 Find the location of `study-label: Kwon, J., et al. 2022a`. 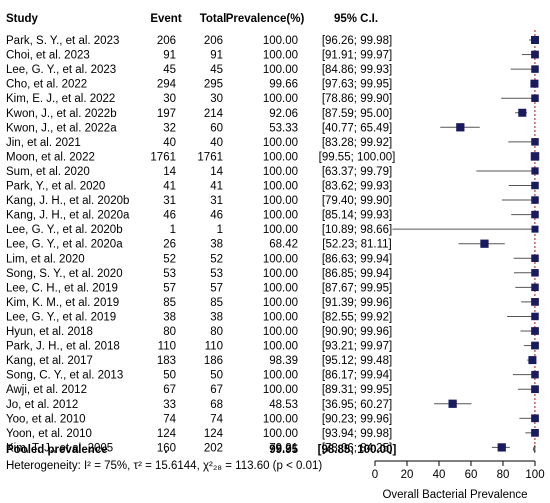

study-label: Kwon, J., et al. 2022a is located at coordinates (61, 128).